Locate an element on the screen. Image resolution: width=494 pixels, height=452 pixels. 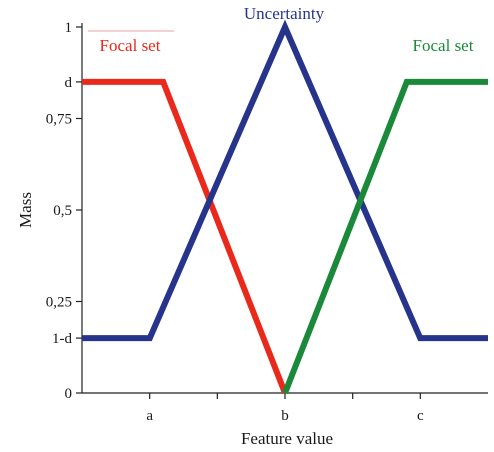
x-tick-label: a is located at coordinates (149, 416).